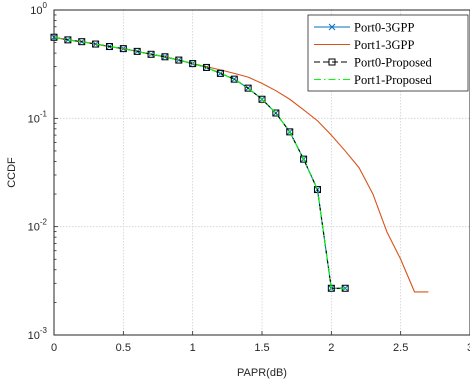 This screenshot has height=383, width=470. Describe the element at coordinates (12, 172) in the screenshot. I see `y-axis-label: CCDF` at that location.